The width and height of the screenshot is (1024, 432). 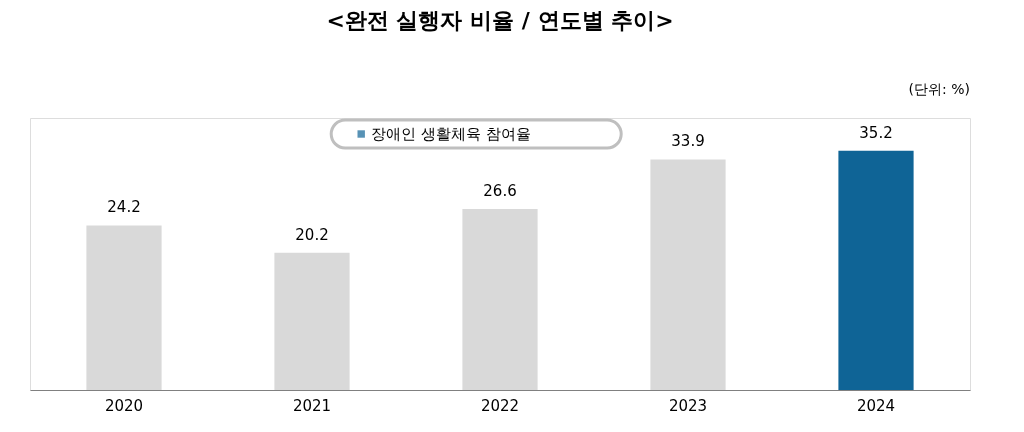 I want to click on data-label: 26.6, so click(x=500, y=191).